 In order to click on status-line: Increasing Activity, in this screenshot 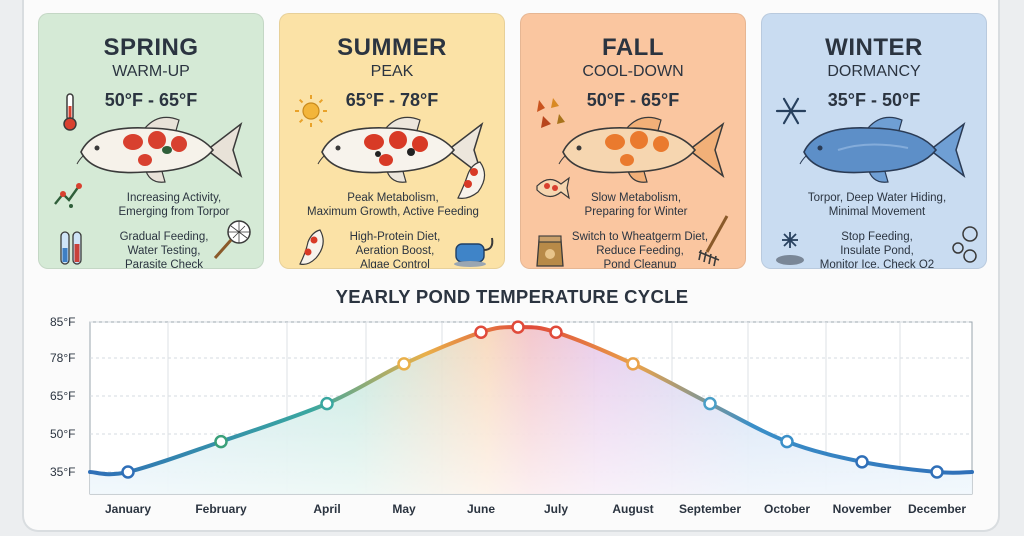, I will do `click(174, 198)`.